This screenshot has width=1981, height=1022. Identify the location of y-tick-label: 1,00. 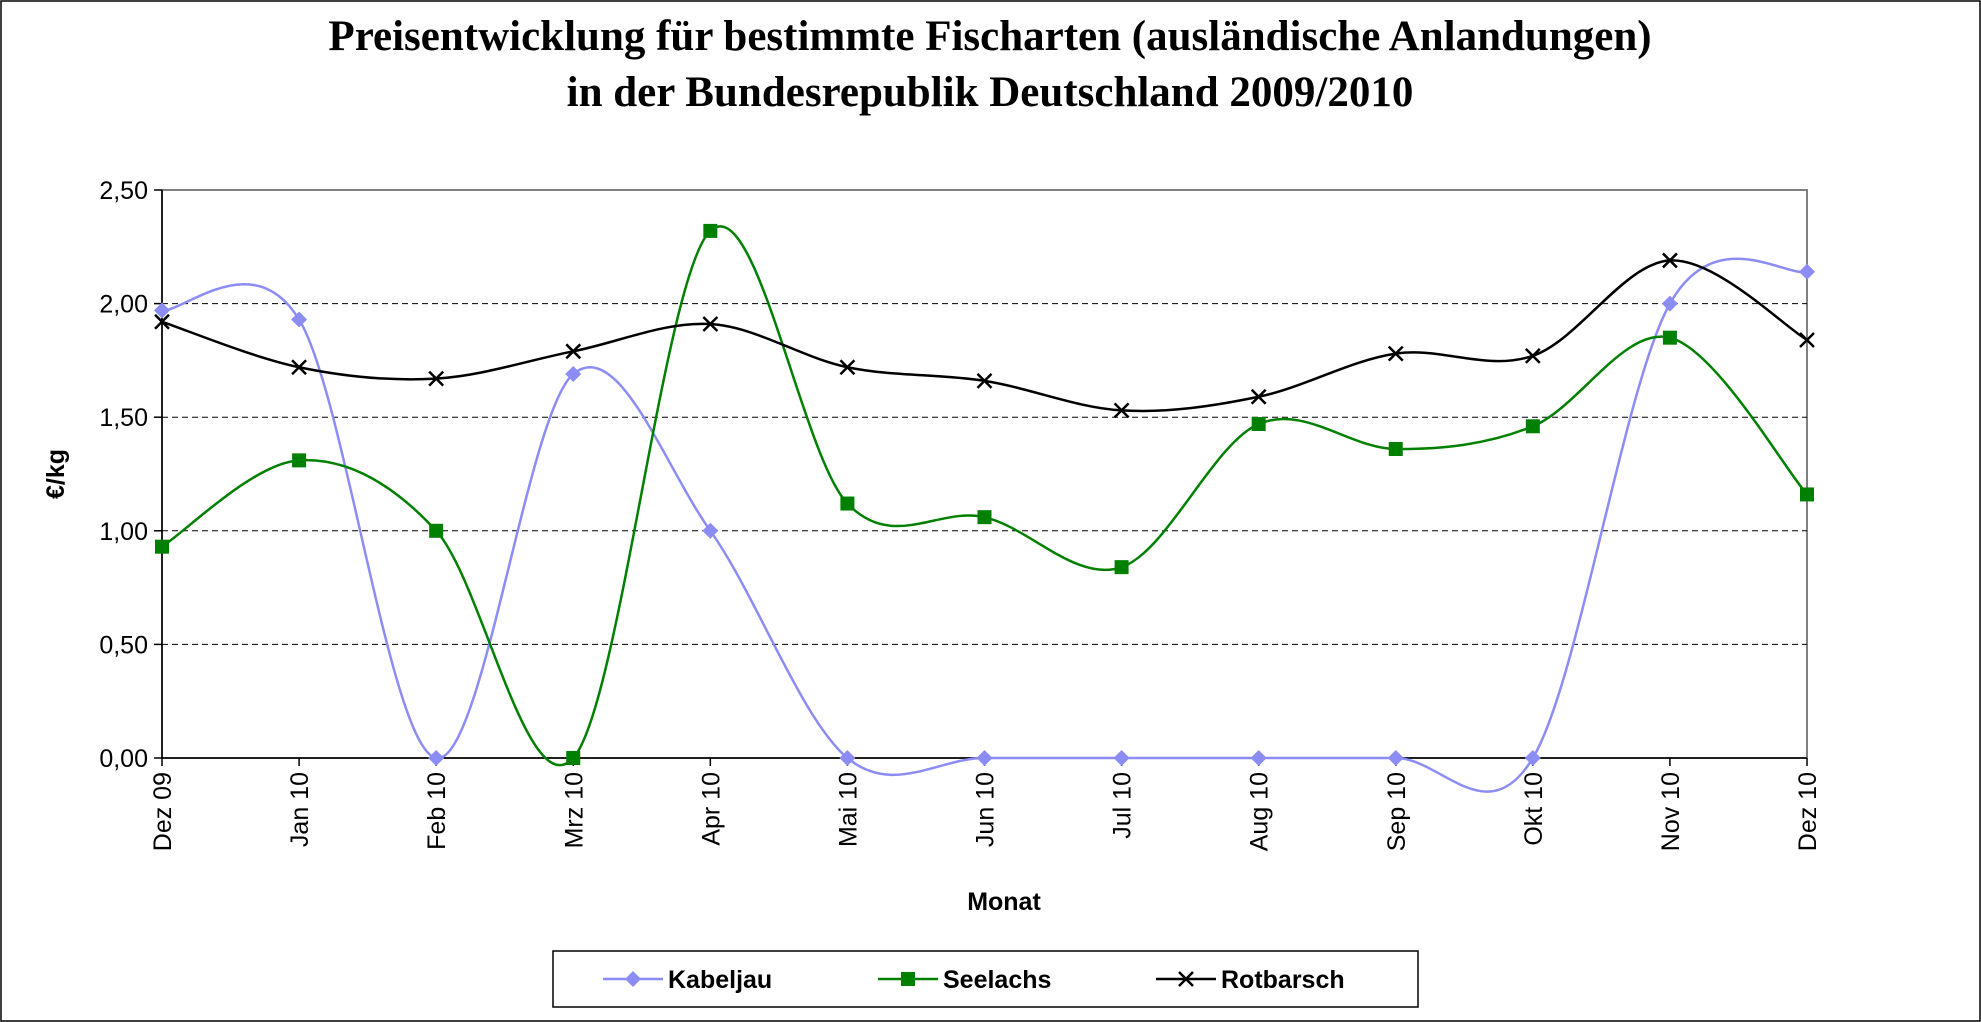
(123, 532).